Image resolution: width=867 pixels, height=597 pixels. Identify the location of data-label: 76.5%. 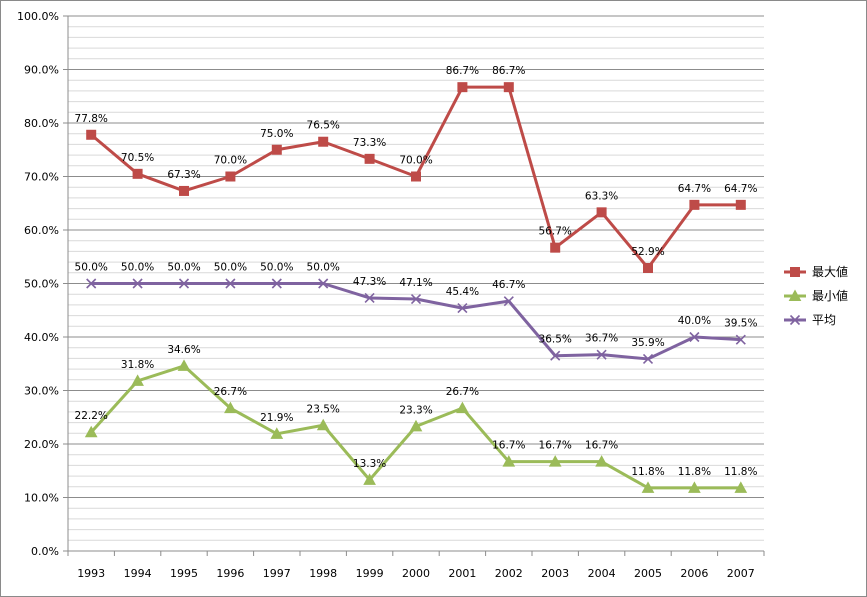
(323, 126).